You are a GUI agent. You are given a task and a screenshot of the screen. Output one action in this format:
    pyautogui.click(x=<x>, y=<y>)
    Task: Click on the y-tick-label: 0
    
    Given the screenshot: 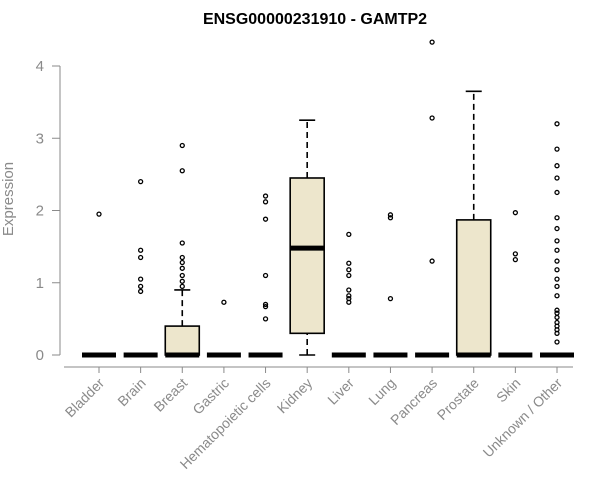 What is the action you would take?
    pyautogui.click(x=40, y=355)
    